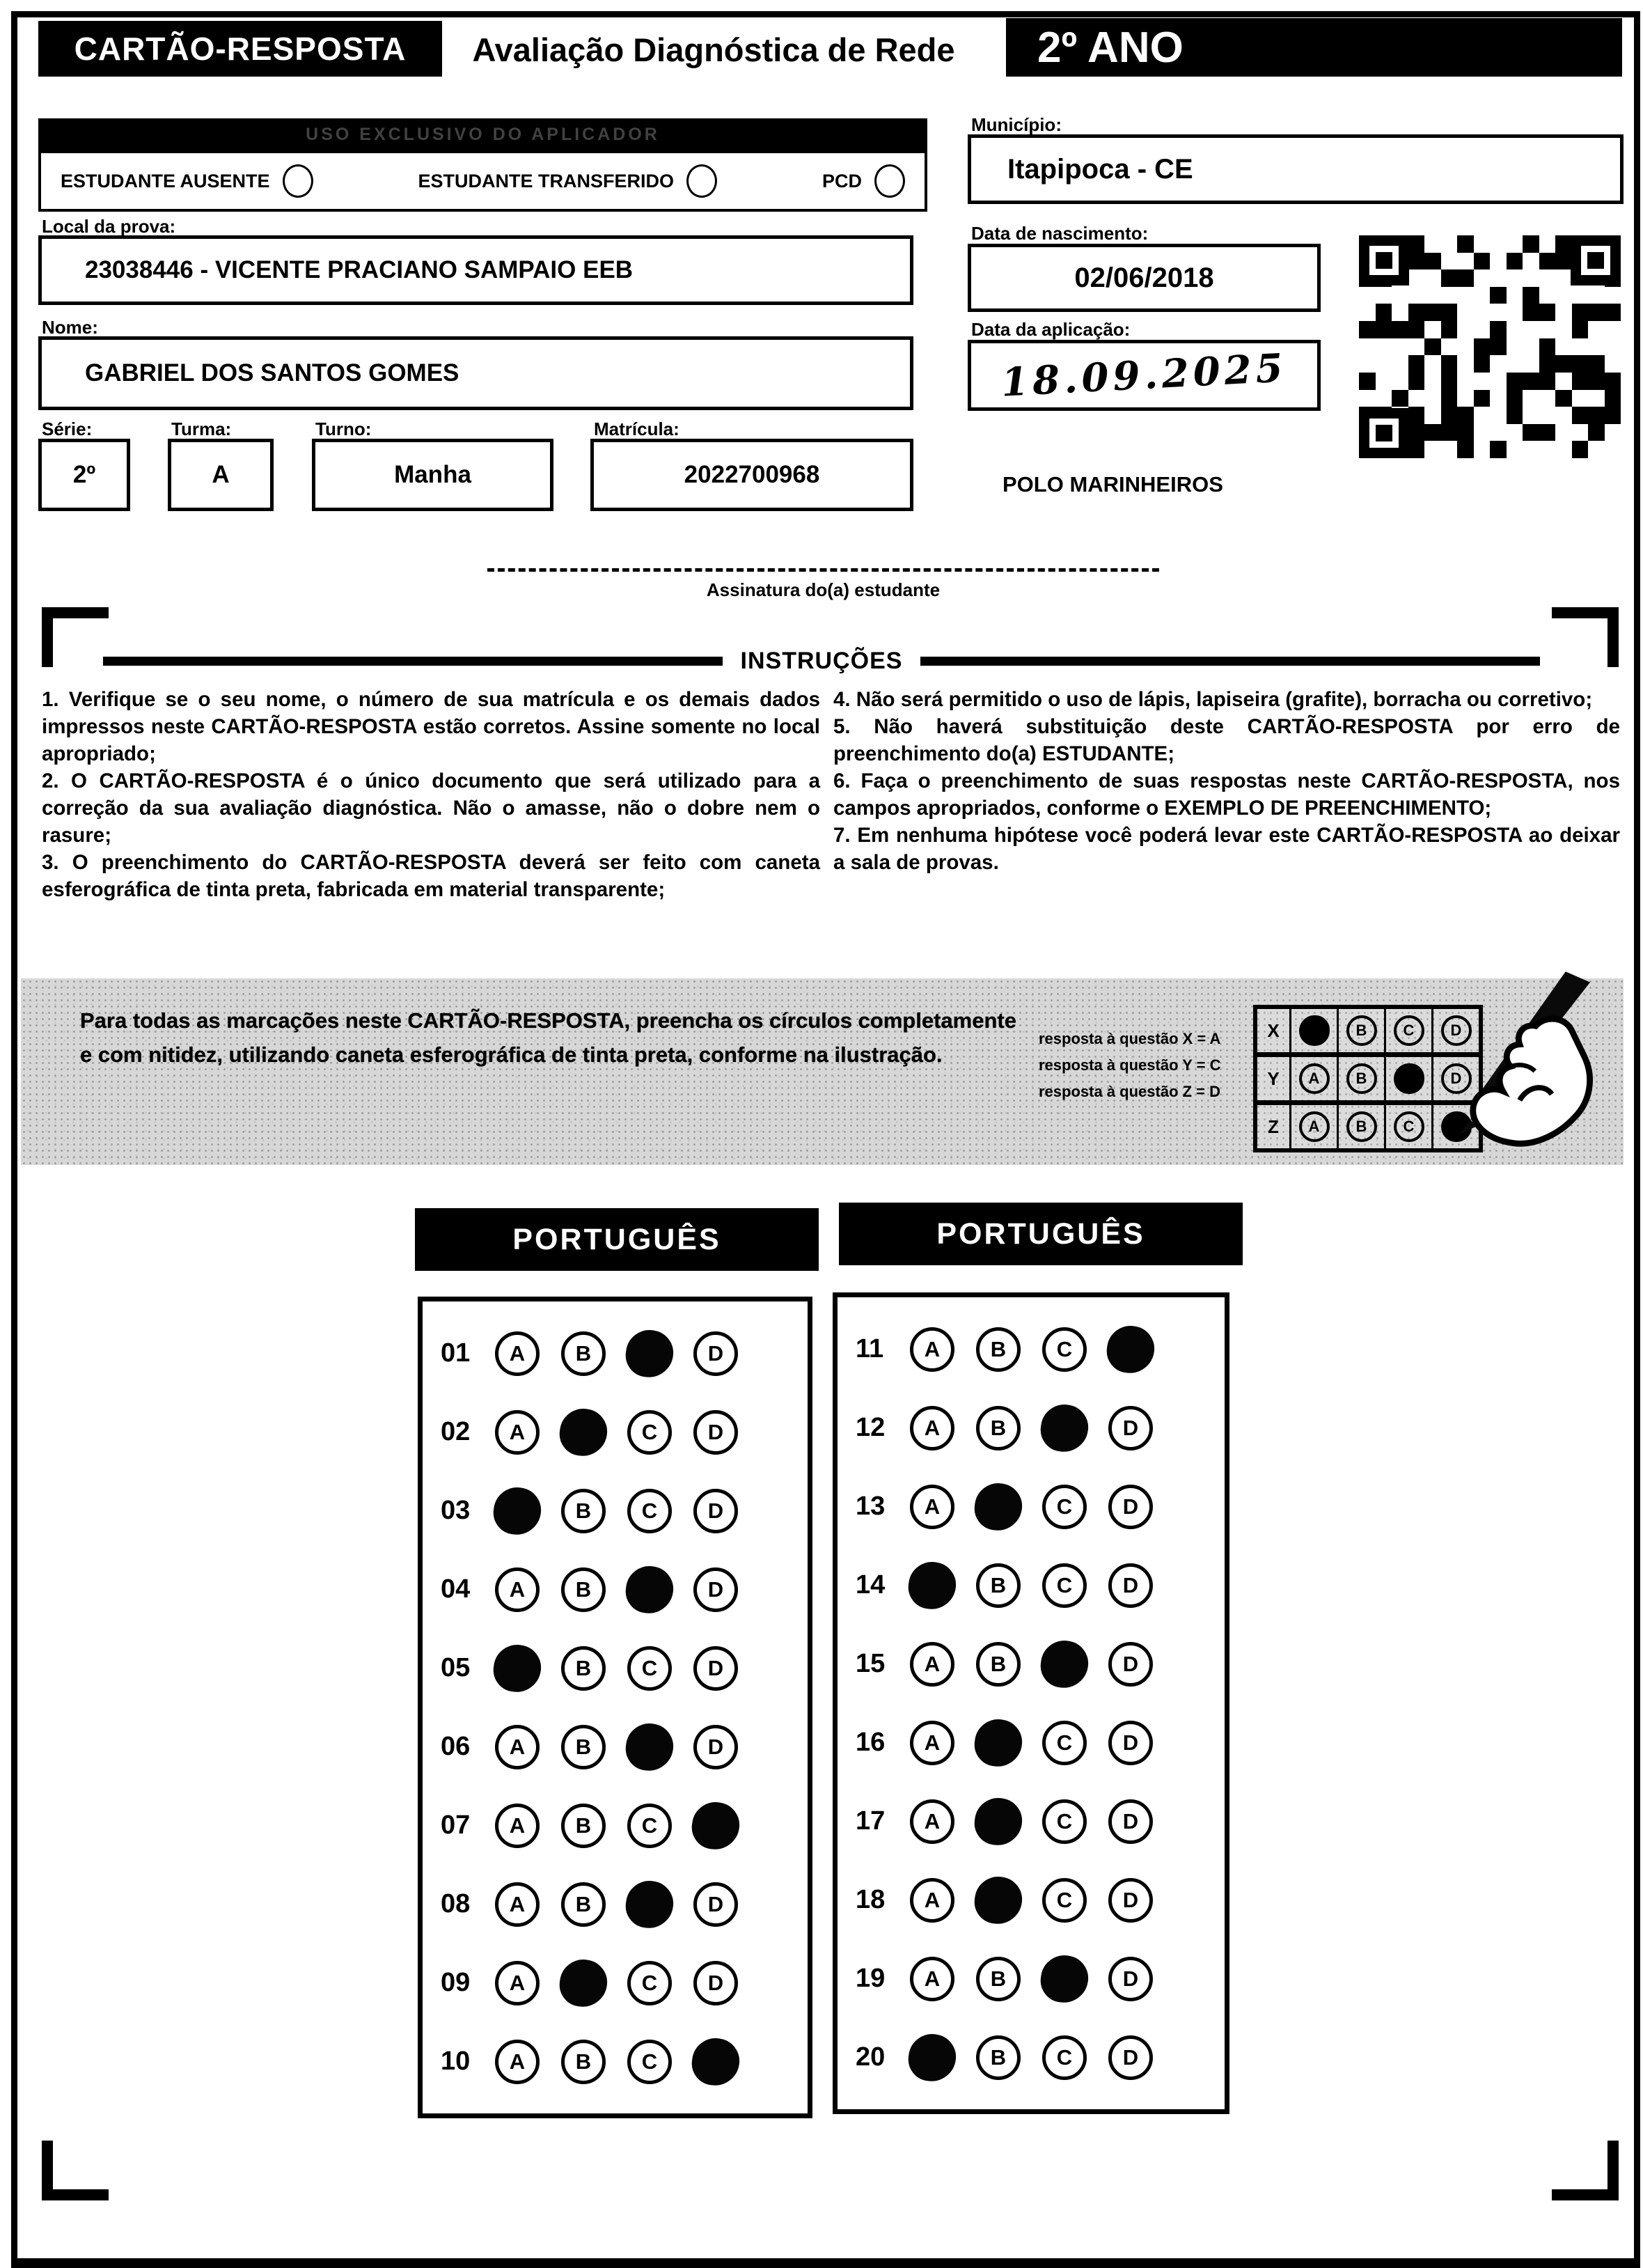 The height and width of the screenshot is (2268, 1643). What do you see at coordinates (1130, 1427) in the screenshot?
I see `answer-bubble-12-D: D` at bounding box center [1130, 1427].